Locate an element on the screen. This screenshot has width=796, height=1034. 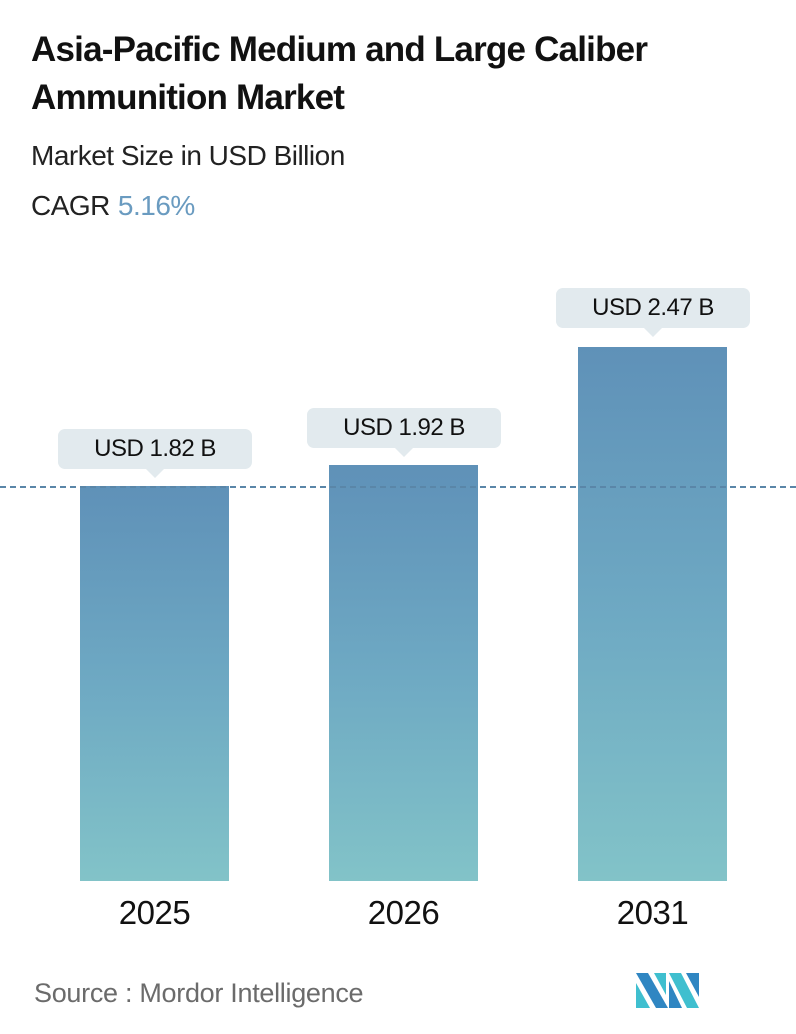
x-tick-2031: 2031 is located at coordinates (652, 912).